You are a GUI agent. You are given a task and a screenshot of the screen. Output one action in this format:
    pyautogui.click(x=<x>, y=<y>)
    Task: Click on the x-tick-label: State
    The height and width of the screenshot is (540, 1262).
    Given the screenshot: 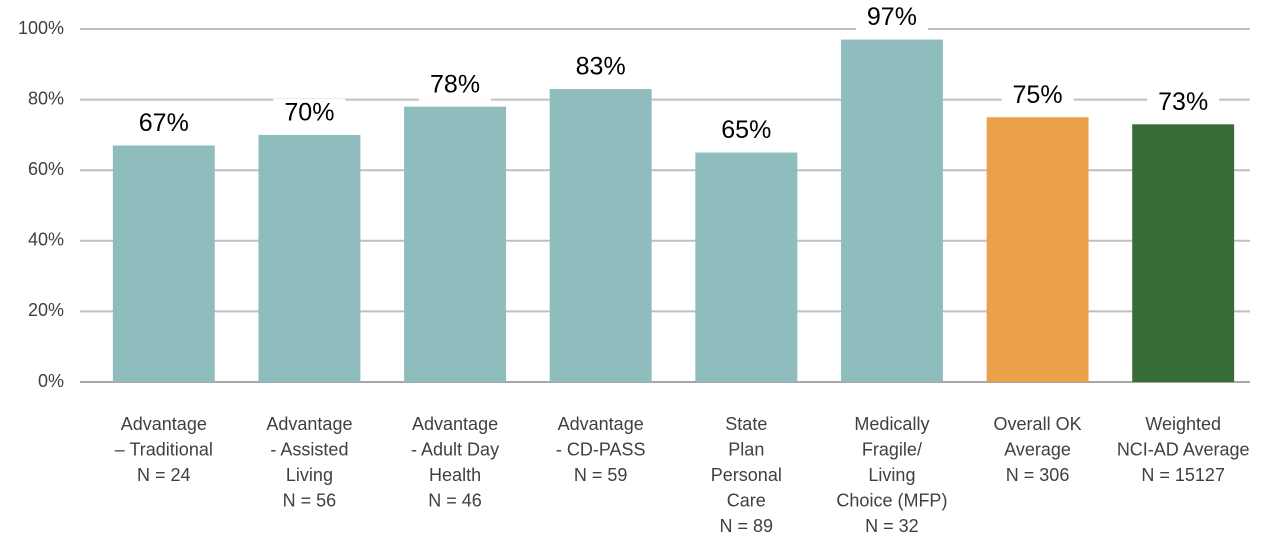 What is the action you would take?
    pyautogui.click(x=746, y=424)
    